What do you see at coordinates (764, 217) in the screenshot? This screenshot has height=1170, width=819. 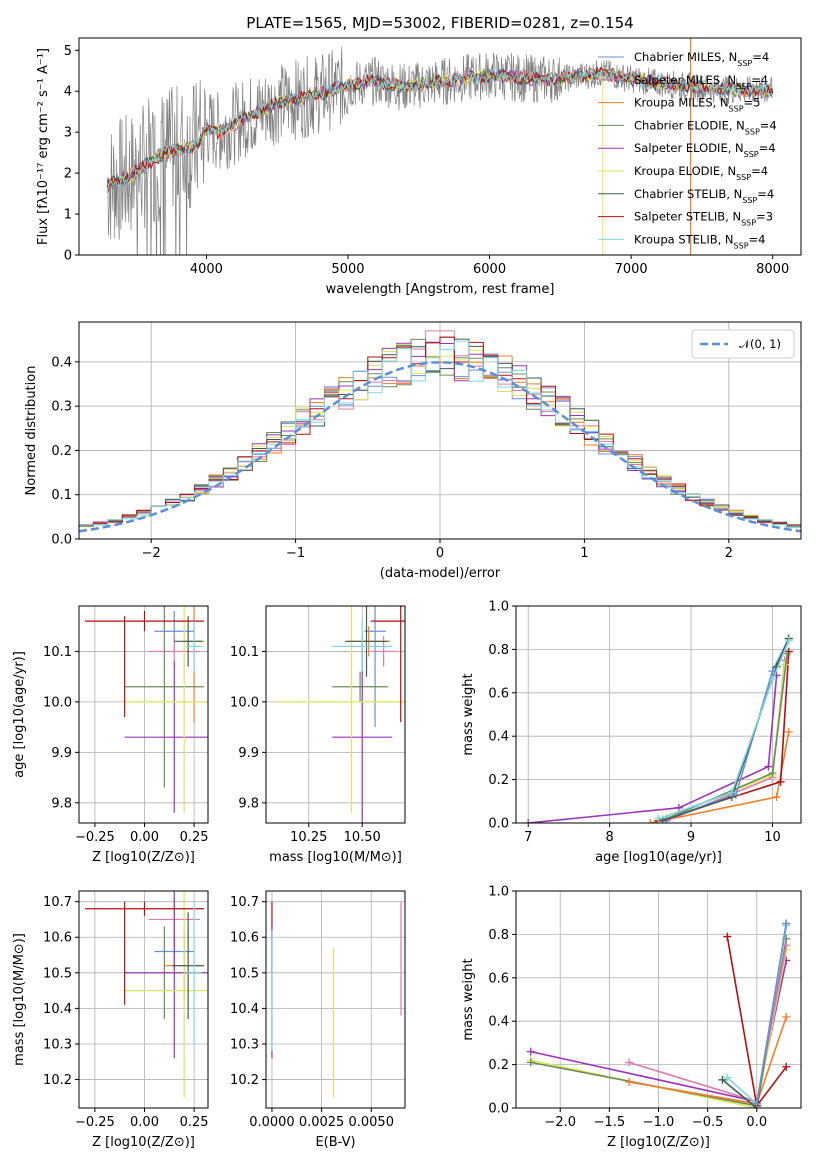 I see `legend-entry-tail: =3` at bounding box center [764, 217].